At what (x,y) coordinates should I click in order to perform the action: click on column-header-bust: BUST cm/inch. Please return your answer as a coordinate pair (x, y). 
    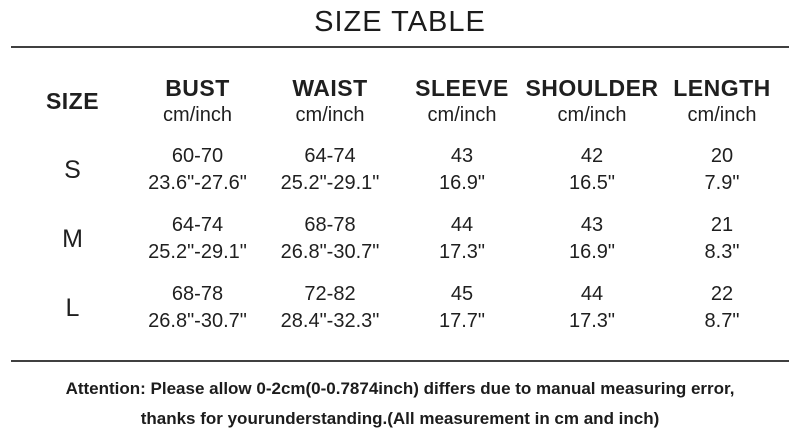
    Looking at the image, I should click on (197, 101).